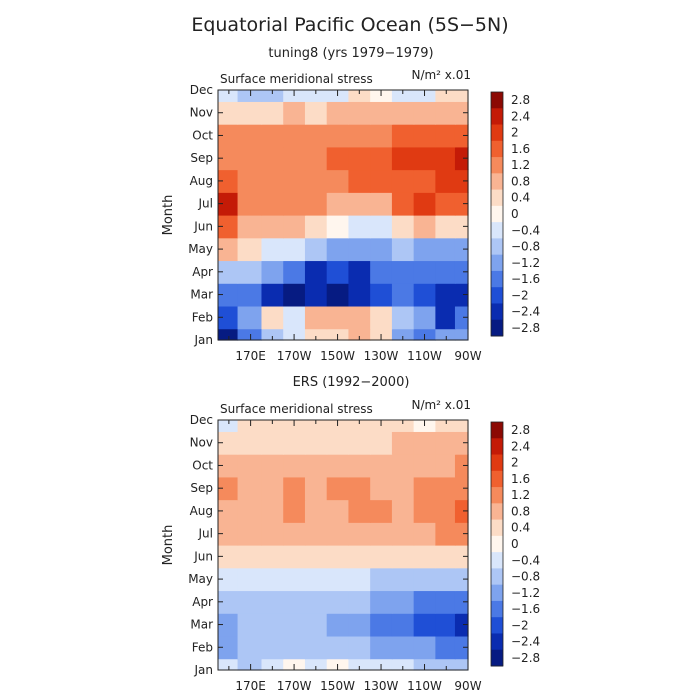 The image size is (700, 700). What do you see at coordinates (202, 317) in the screenshot?
I see `y-tick-label: Feb` at bounding box center [202, 317].